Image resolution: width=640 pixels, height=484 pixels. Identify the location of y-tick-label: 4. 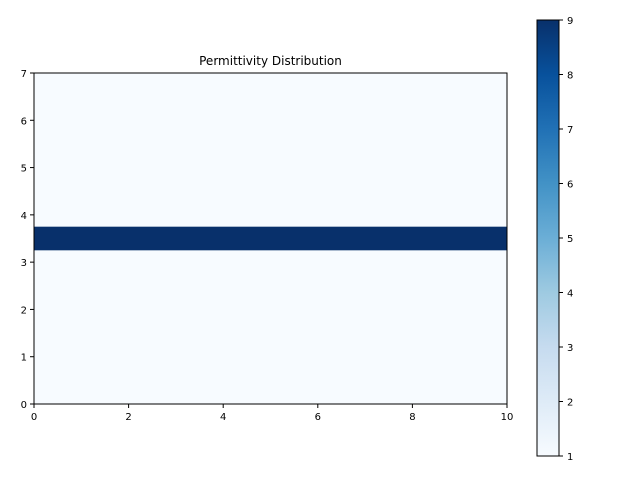
(24, 216).